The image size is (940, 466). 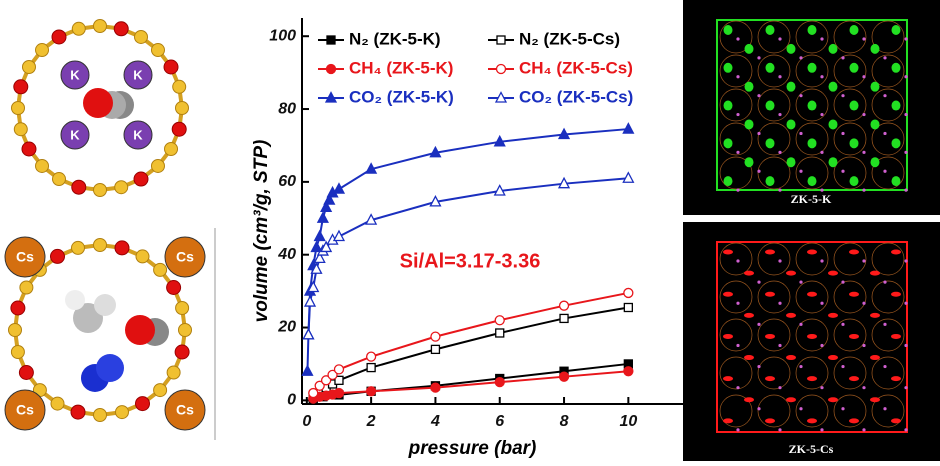 I want to click on legend-marker, so click(x=501, y=69).